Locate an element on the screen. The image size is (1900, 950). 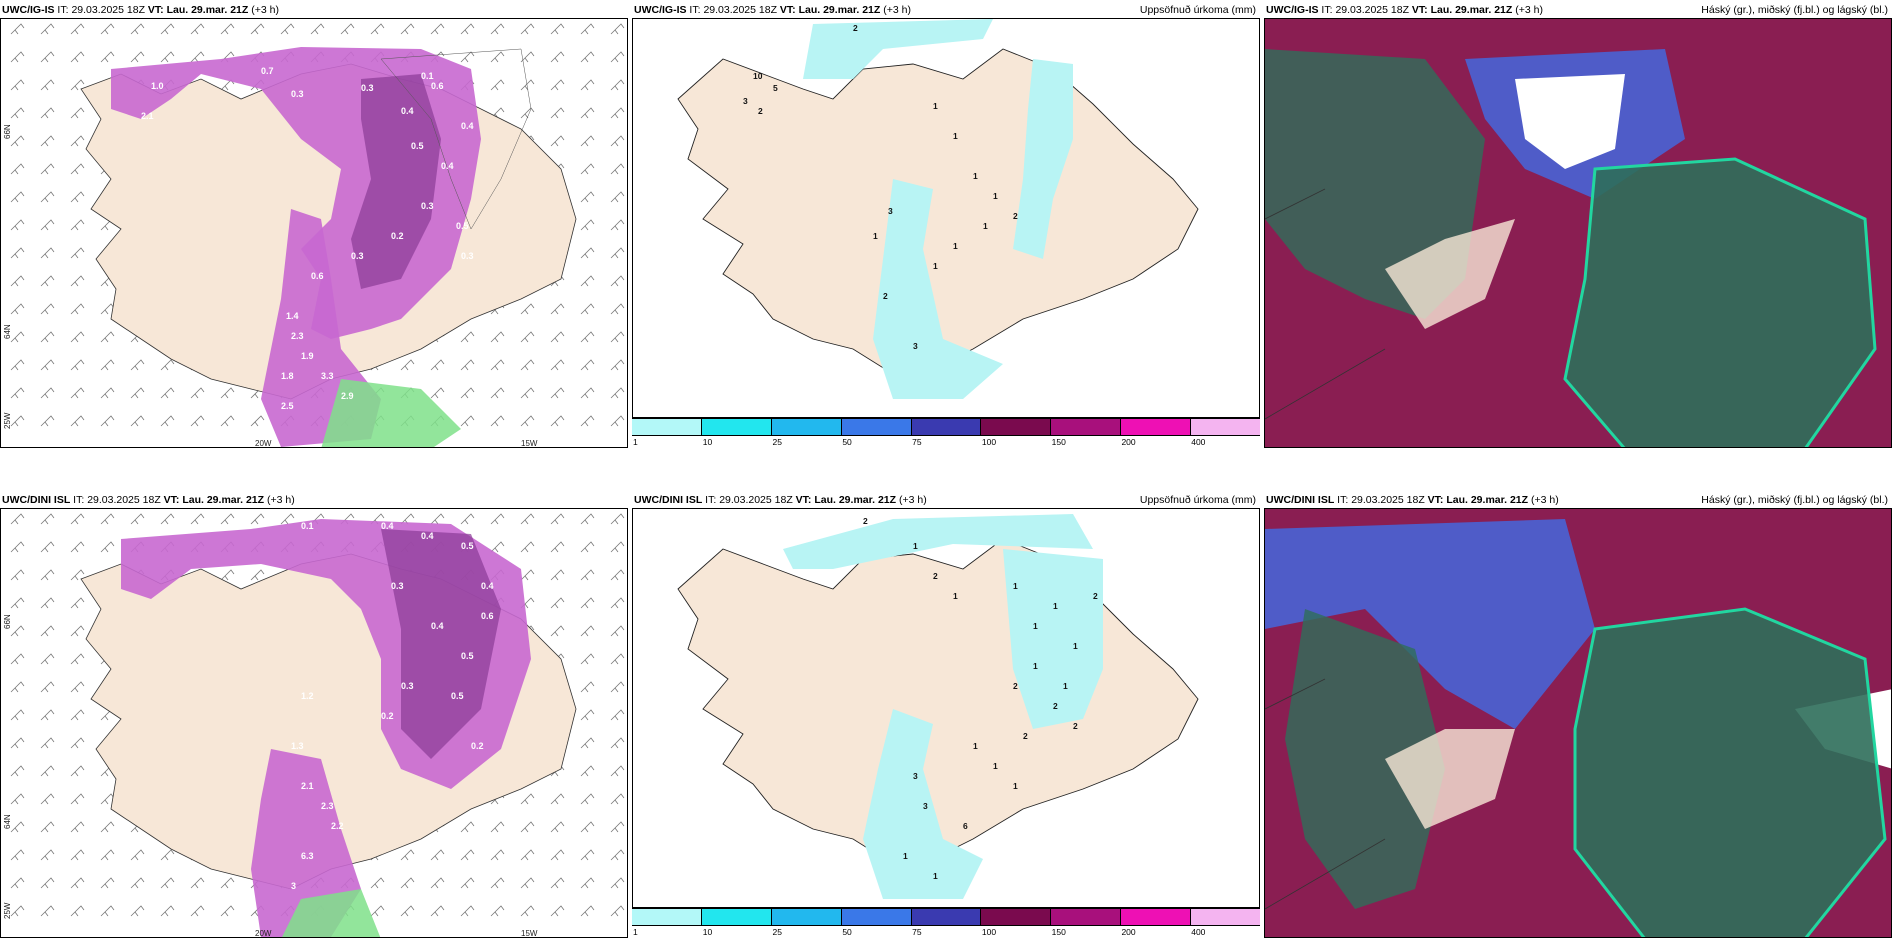
value-label: 3 is located at coordinates (293, 886).